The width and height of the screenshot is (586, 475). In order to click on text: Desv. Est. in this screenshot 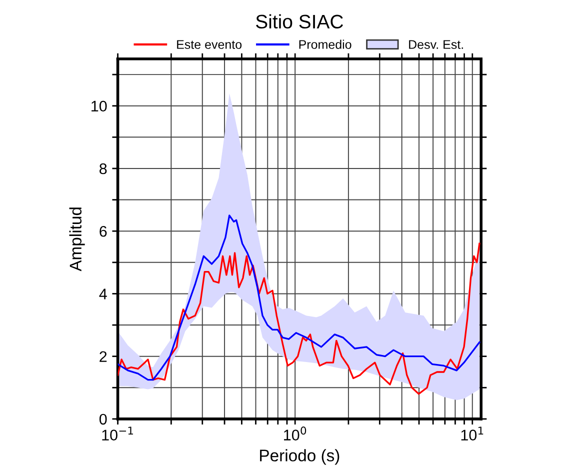, I will do `click(436, 44)`.